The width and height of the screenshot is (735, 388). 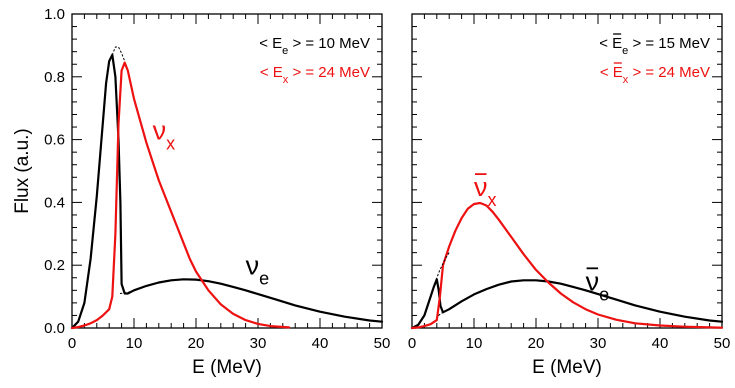 I want to click on series-curve-ν-e-bar, so click(x=567, y=304).